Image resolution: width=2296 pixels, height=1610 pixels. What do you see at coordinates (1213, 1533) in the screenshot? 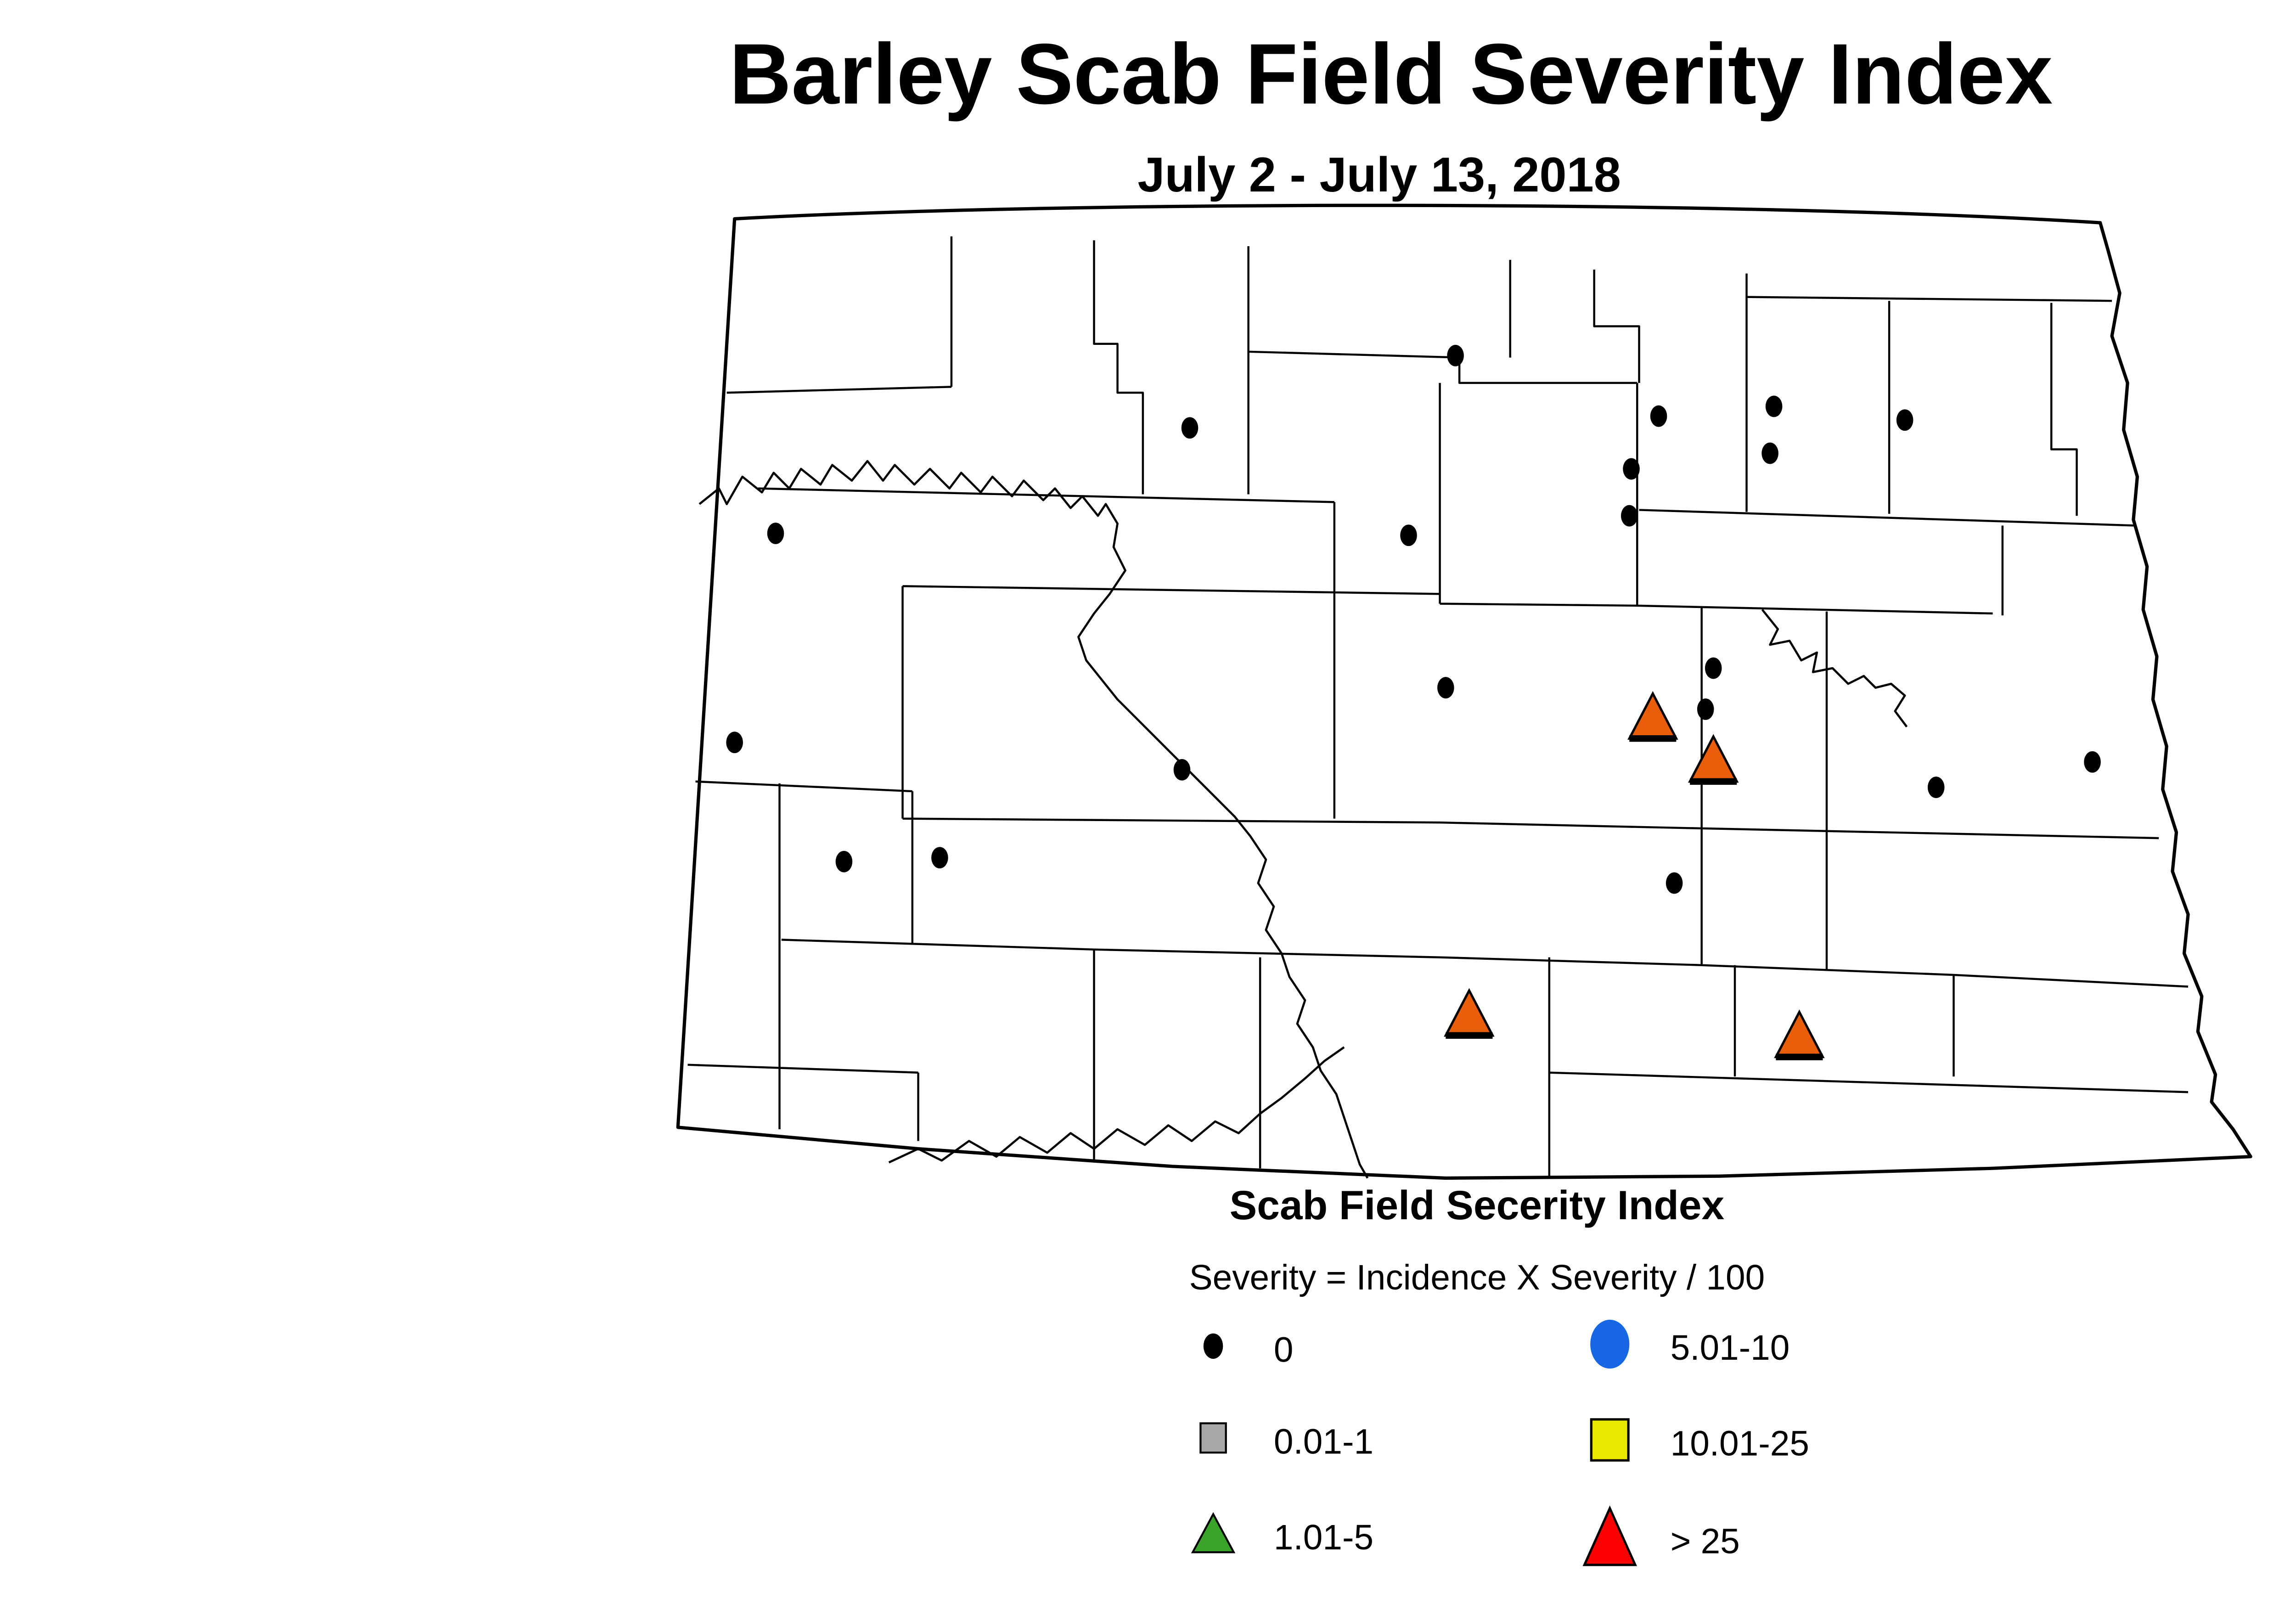
I see `green-triangle-icon` at bounding box center [1213, 1533].